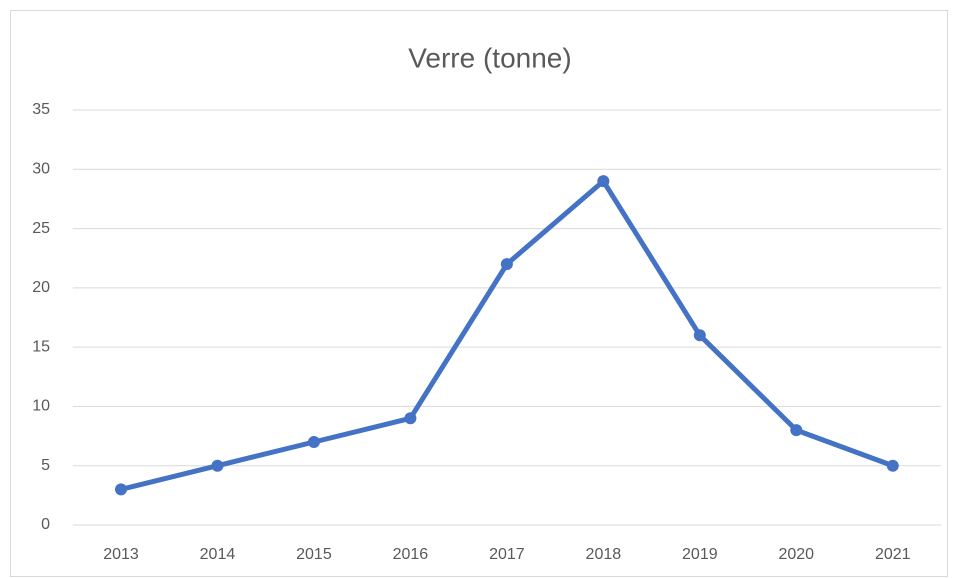 Image resolution: width=959 pixels, height=578 pixels. Describe the element at coordinates (489, 57) in the screenshot. I see `chart-title: Verre (tonne)` at that location.